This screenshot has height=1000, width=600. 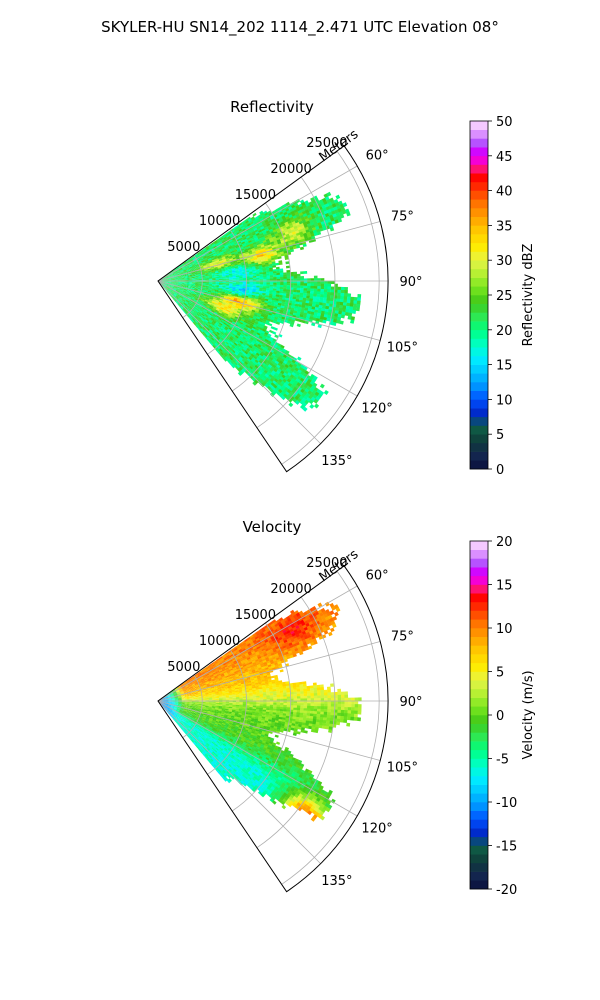 I want to click on angle-grid-line, so click(x=257, y=338).